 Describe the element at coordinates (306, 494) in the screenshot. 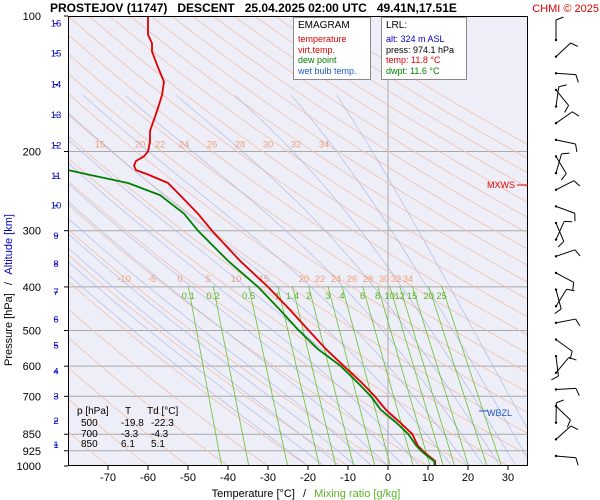

I see `x-axis-label: Temperature [°C] / Mixing ratio [g/kg]` at that location.